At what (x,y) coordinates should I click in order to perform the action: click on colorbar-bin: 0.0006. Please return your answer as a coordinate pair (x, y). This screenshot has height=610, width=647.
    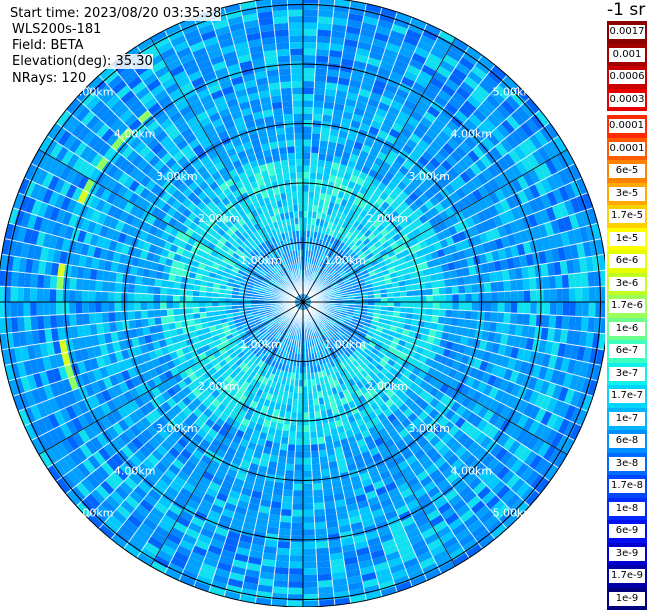
    Looking at the image, I should click on (627, 77).